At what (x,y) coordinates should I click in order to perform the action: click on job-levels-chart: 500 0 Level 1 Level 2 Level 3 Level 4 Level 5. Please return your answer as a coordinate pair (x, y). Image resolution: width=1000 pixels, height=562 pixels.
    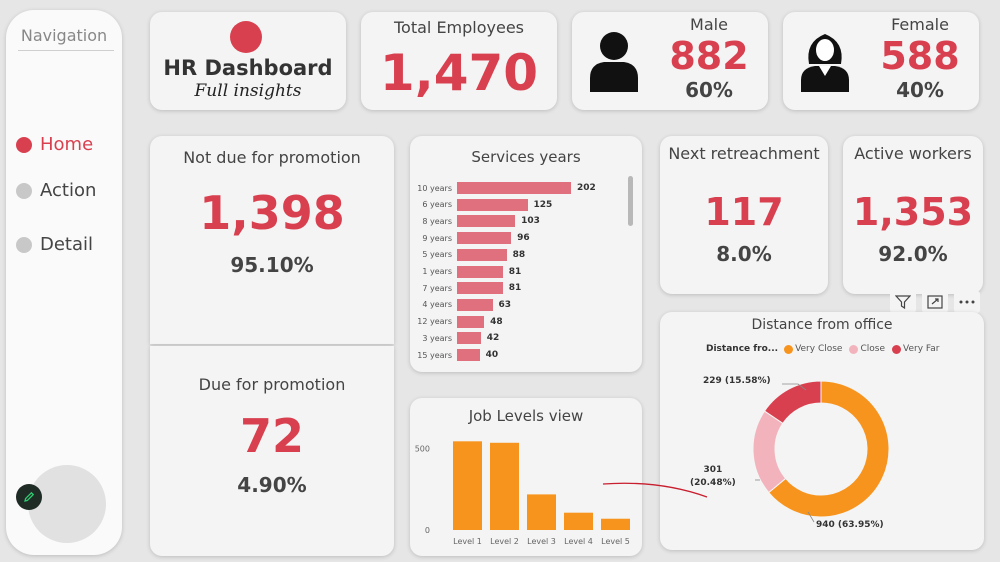
    Looking at the image, I should click on (522, 493).